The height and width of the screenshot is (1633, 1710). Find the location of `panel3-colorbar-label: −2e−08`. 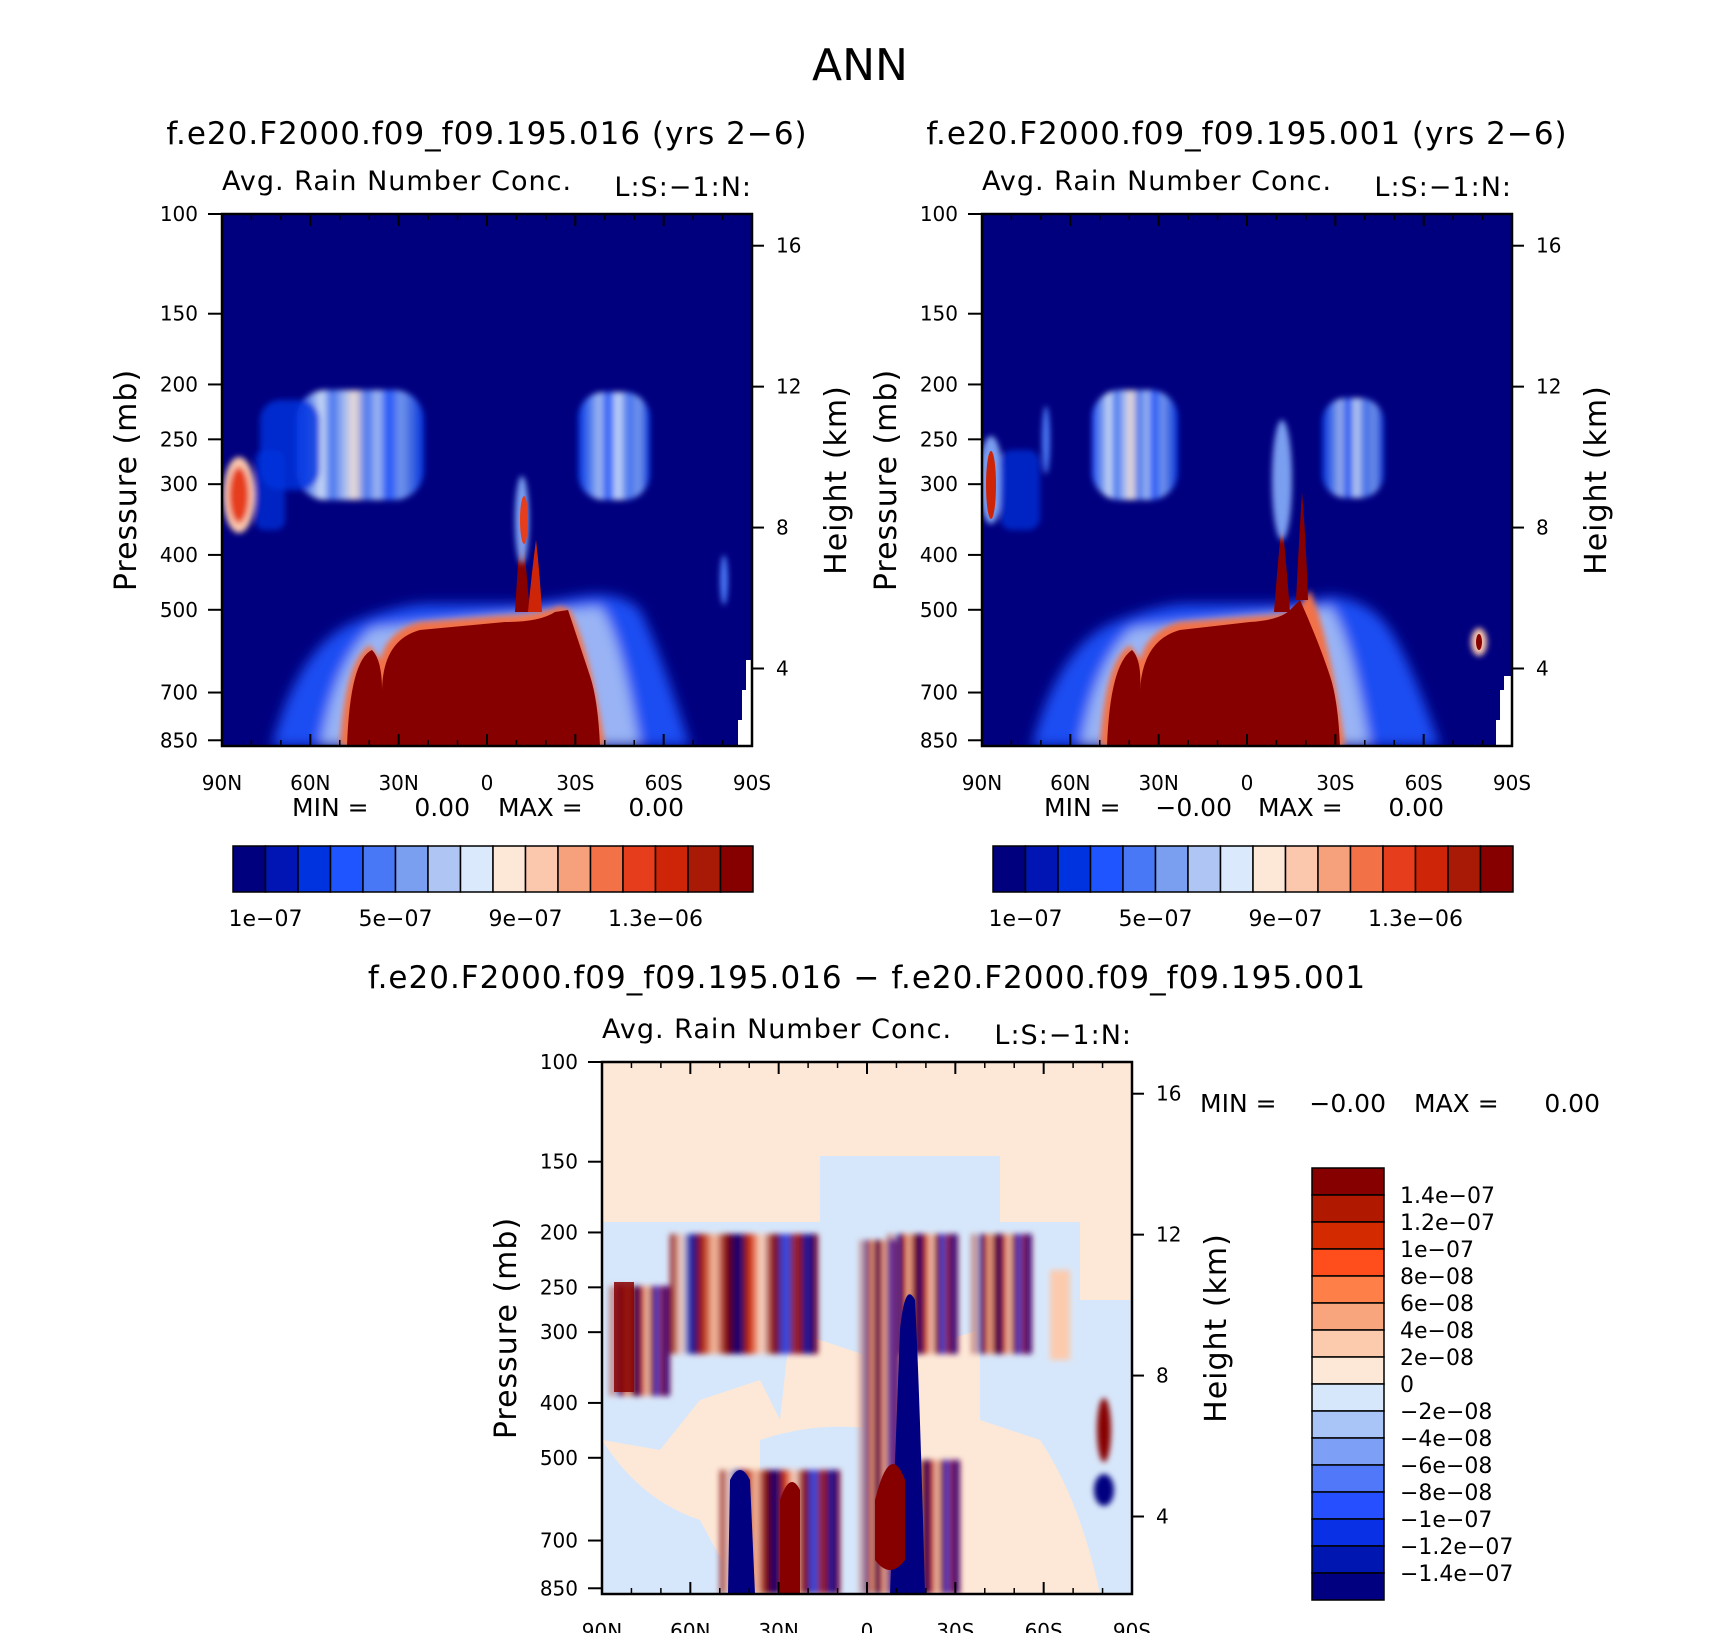

panel3-colorbar-label: −2e−08 is located at coordinates (1446, 1412).